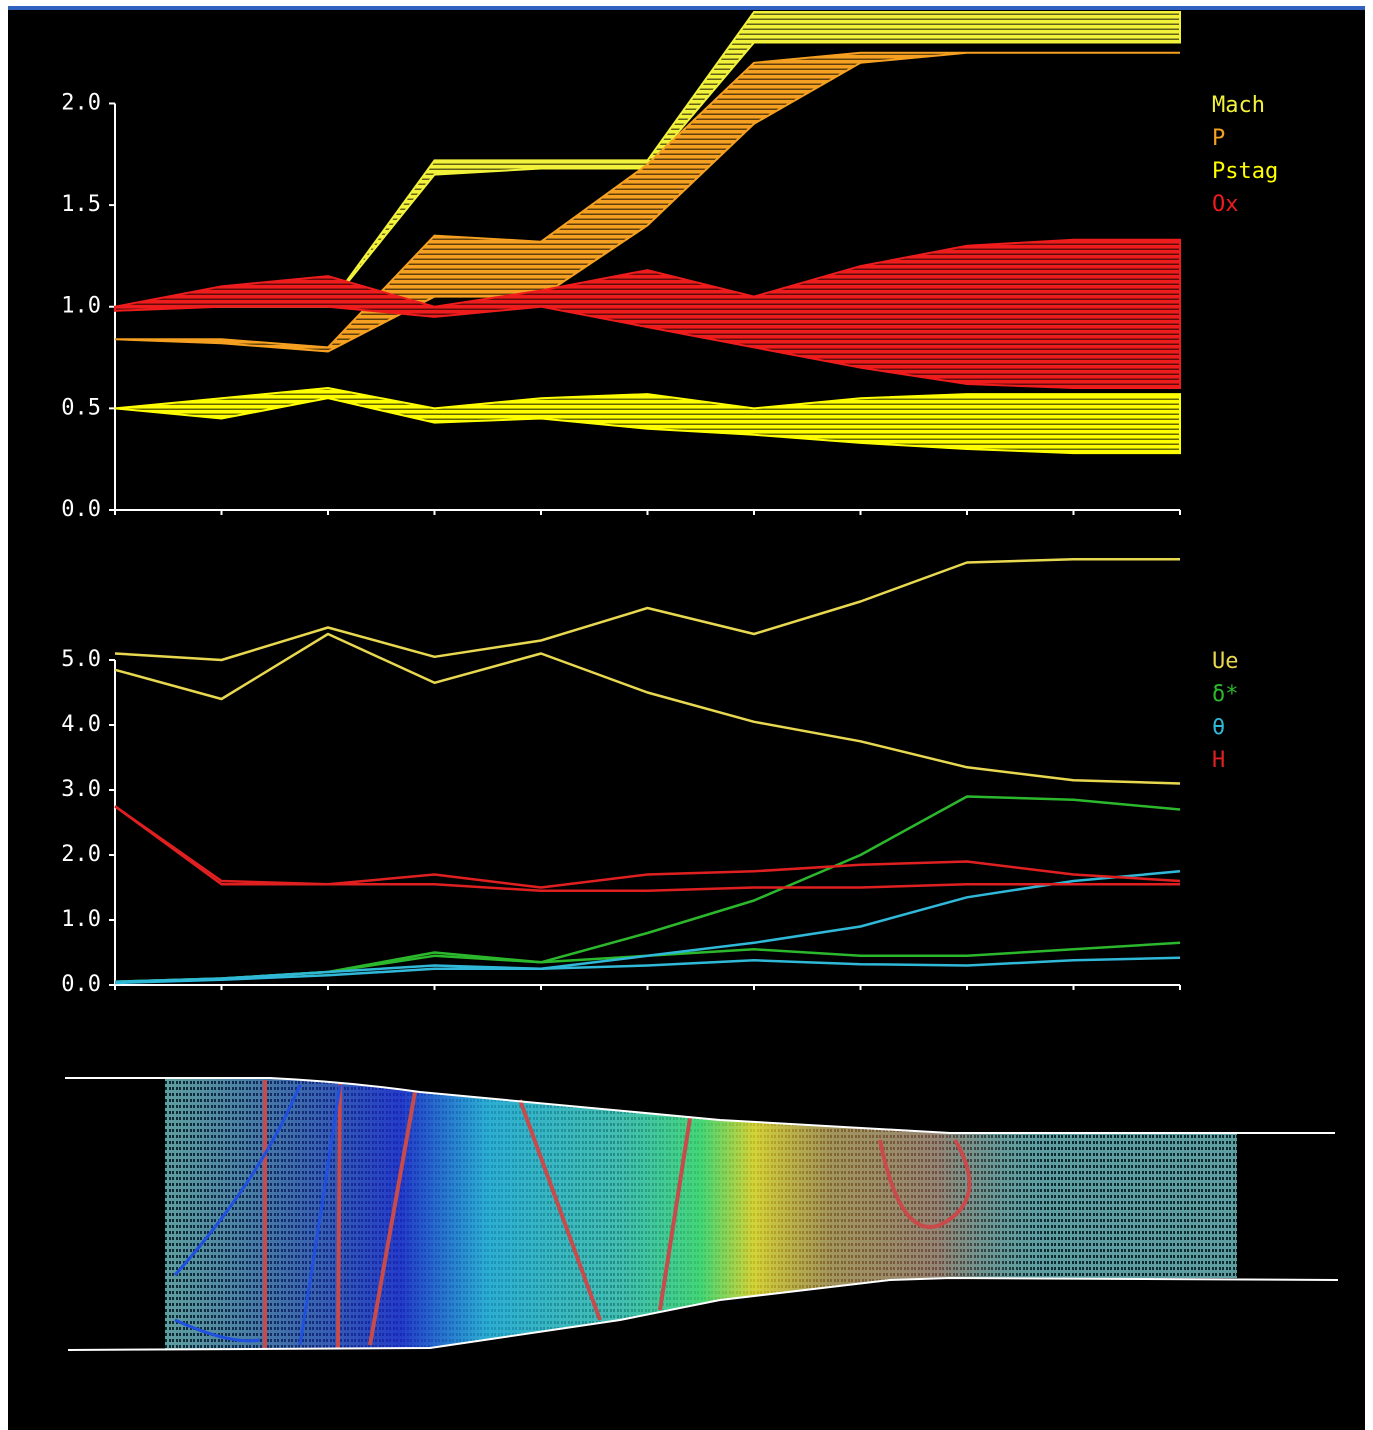  I want to click on y-tick-label: 3.0, so click(81, 789).